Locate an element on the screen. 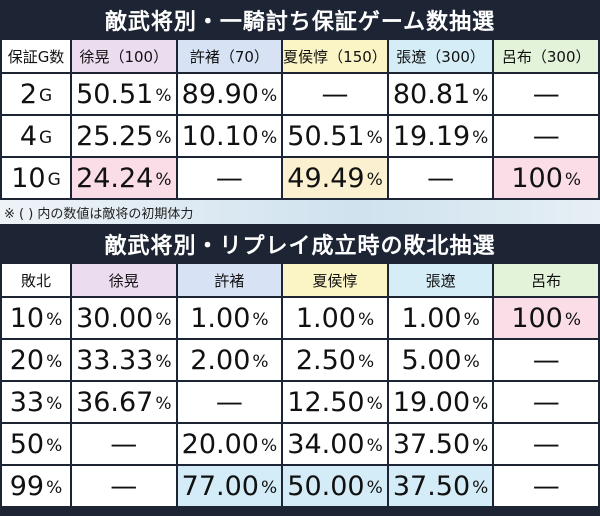 This screenshot has height=516, width=600. value-cell: 19.19% is located at coordinates (440, 136).